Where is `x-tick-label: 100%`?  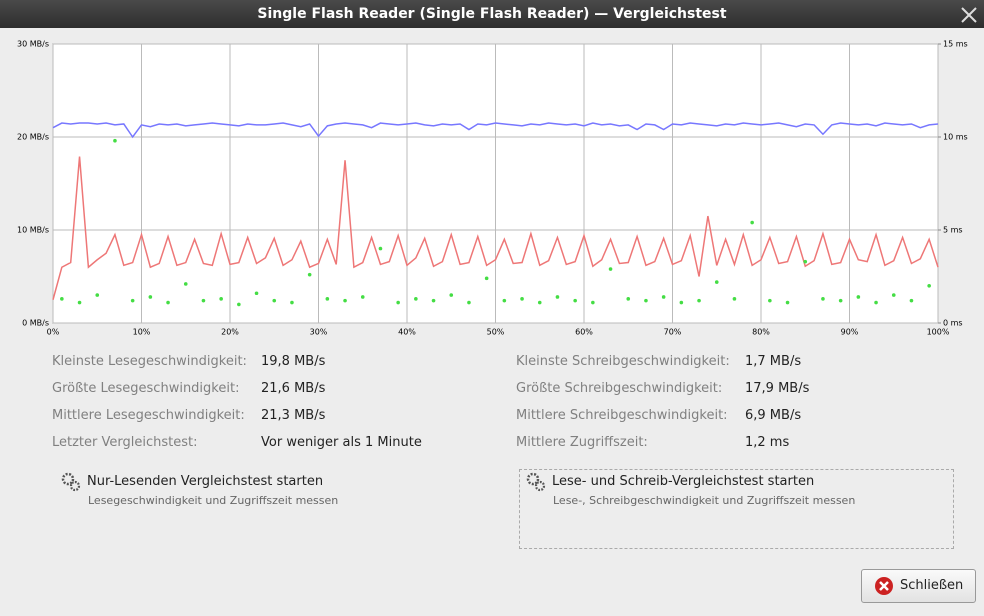
x-tick-label: 100% is located at coordinates (938, 332).